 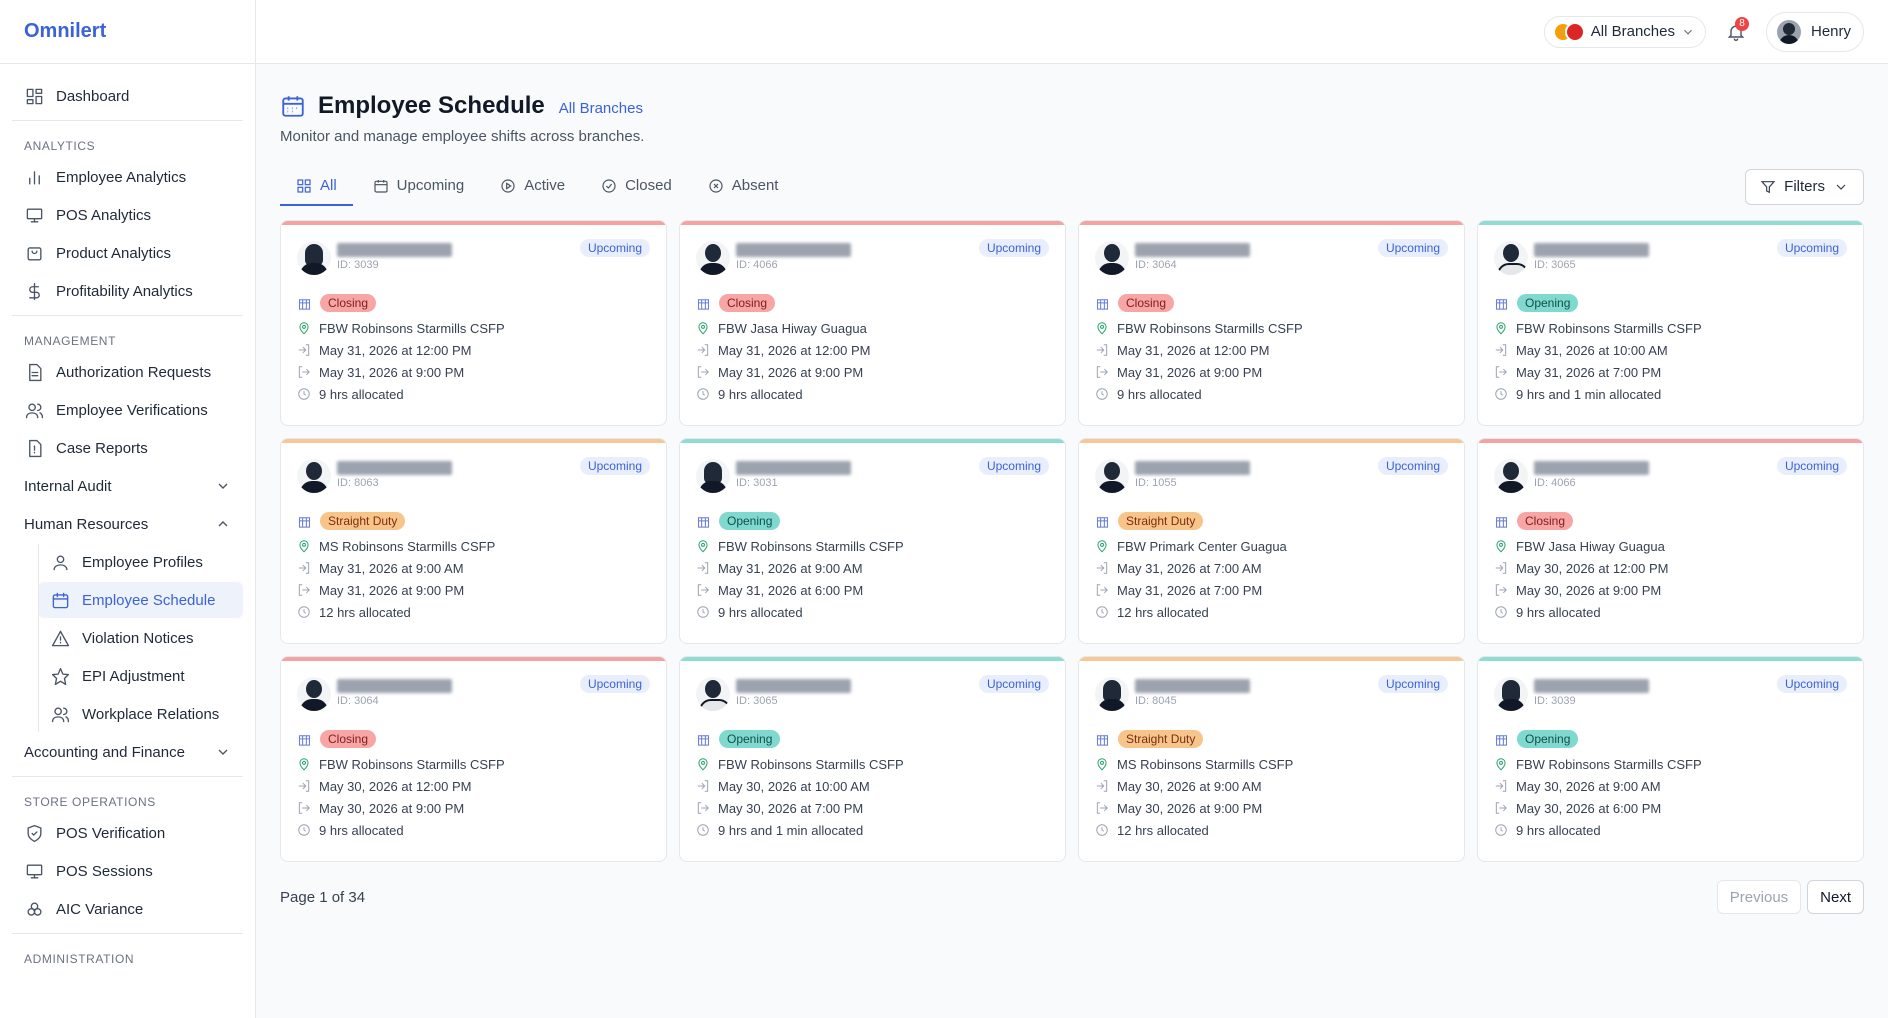 I want to click on tab-absent: Absent, so click(x=743, y=186).